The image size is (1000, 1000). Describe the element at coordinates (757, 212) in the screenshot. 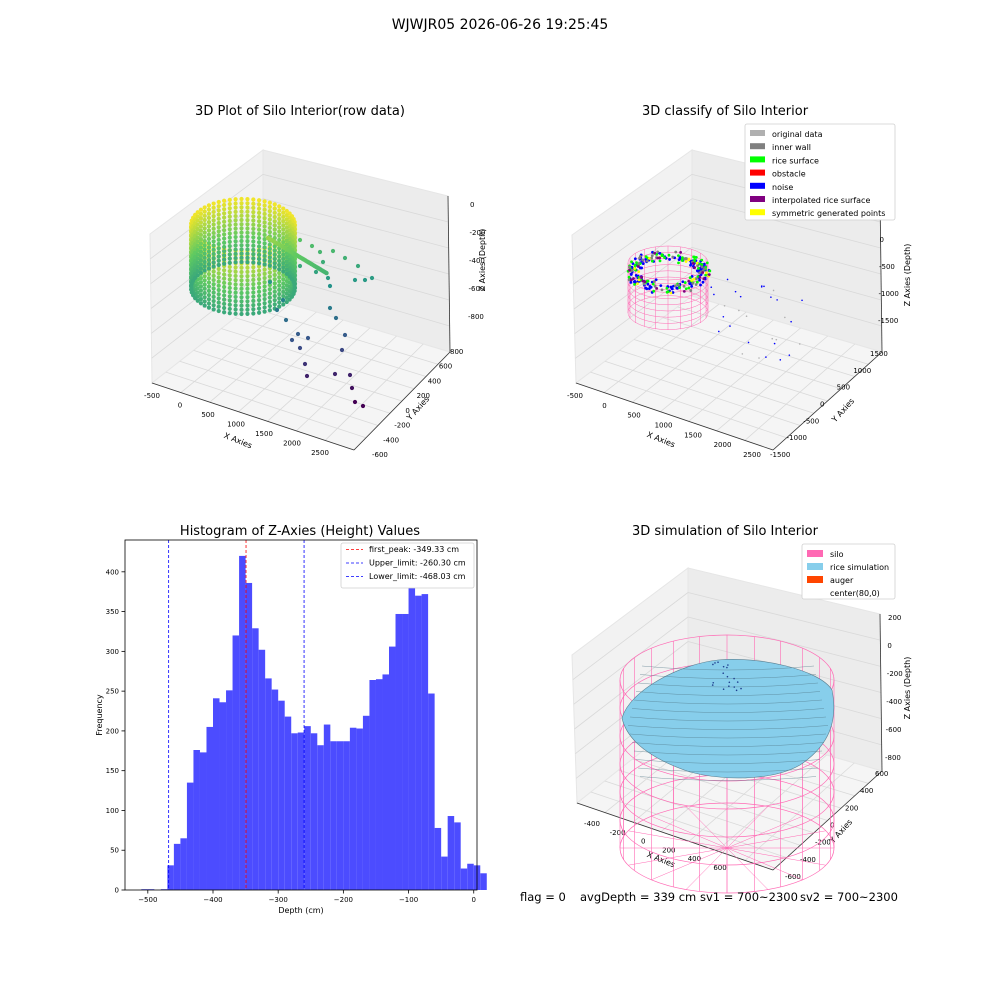

I see `p2-legend-swatch` at that location.